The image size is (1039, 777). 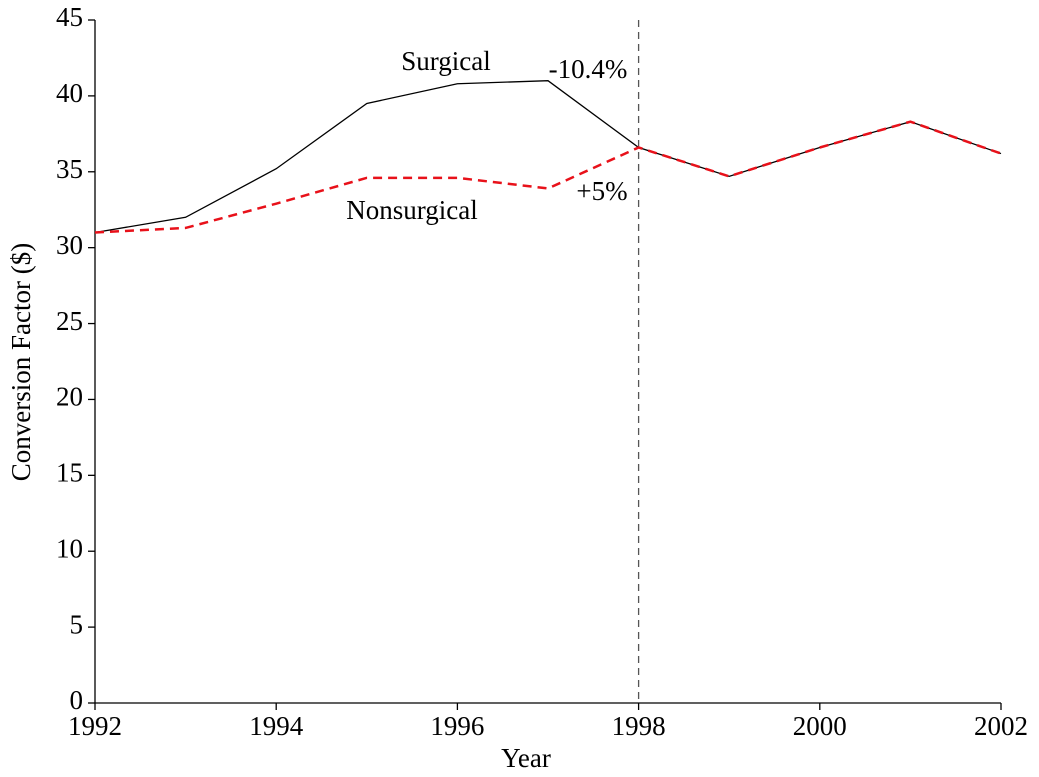 What do you see at coordinates (588, 69) in the screenshot?
I see `annotation: -10.4%` at bounding box center [588, 69].